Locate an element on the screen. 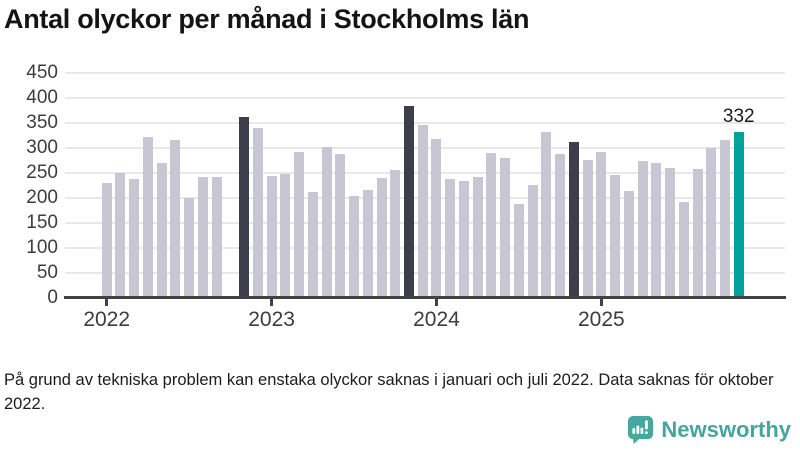 This screenshot has height=450, width=800. y-axis-label-300: 300 is located at coordinates (42, 147).